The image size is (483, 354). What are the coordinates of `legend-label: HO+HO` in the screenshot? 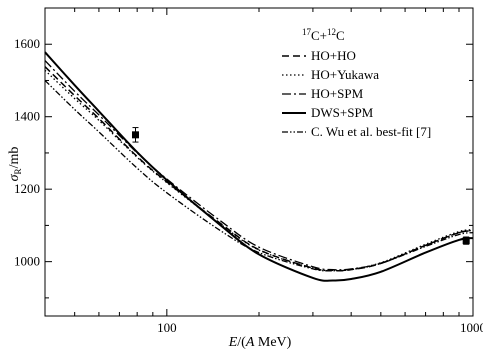 It's located at (333, 55).